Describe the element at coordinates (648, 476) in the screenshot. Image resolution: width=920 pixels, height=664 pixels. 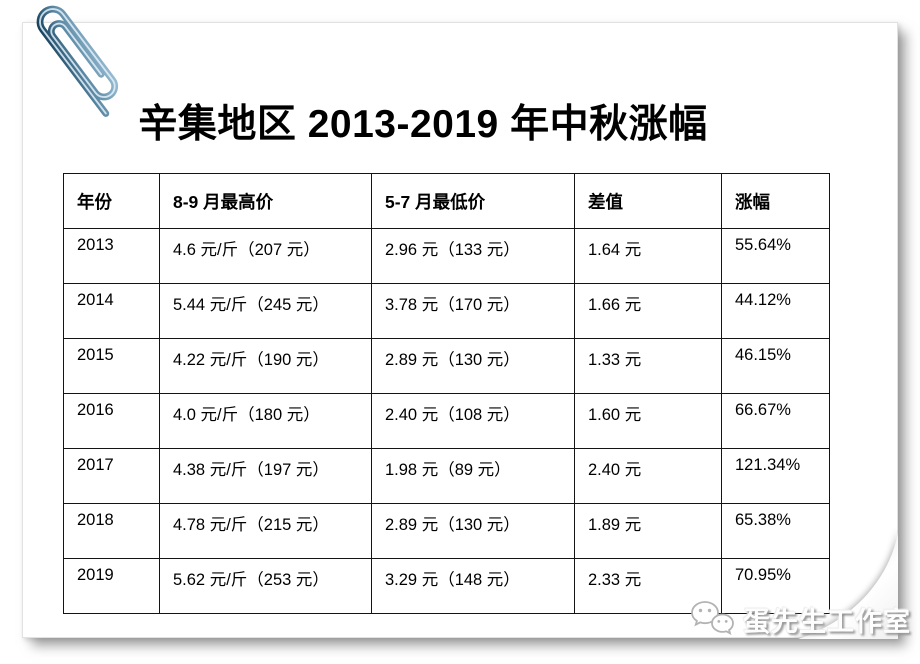
I see `cell-diff: 2.40 元` at that location.